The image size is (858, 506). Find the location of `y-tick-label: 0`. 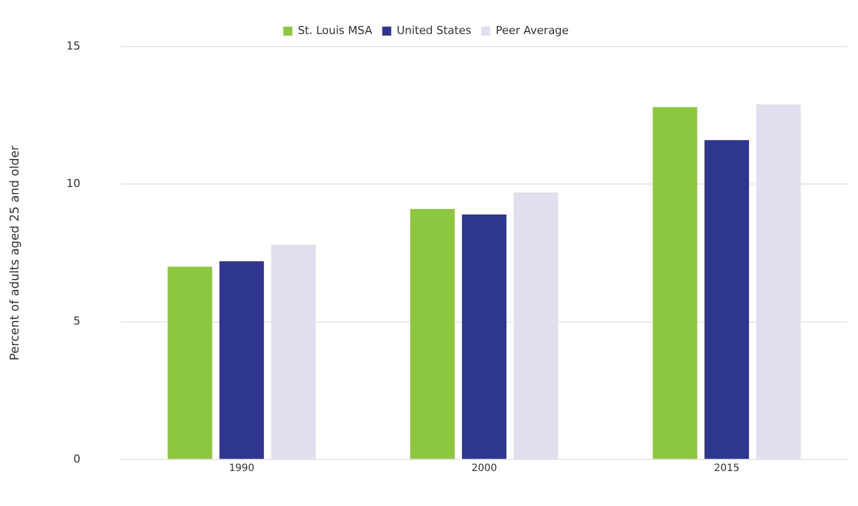

y-tick-label: 0 is located at coordinates (76, 459).